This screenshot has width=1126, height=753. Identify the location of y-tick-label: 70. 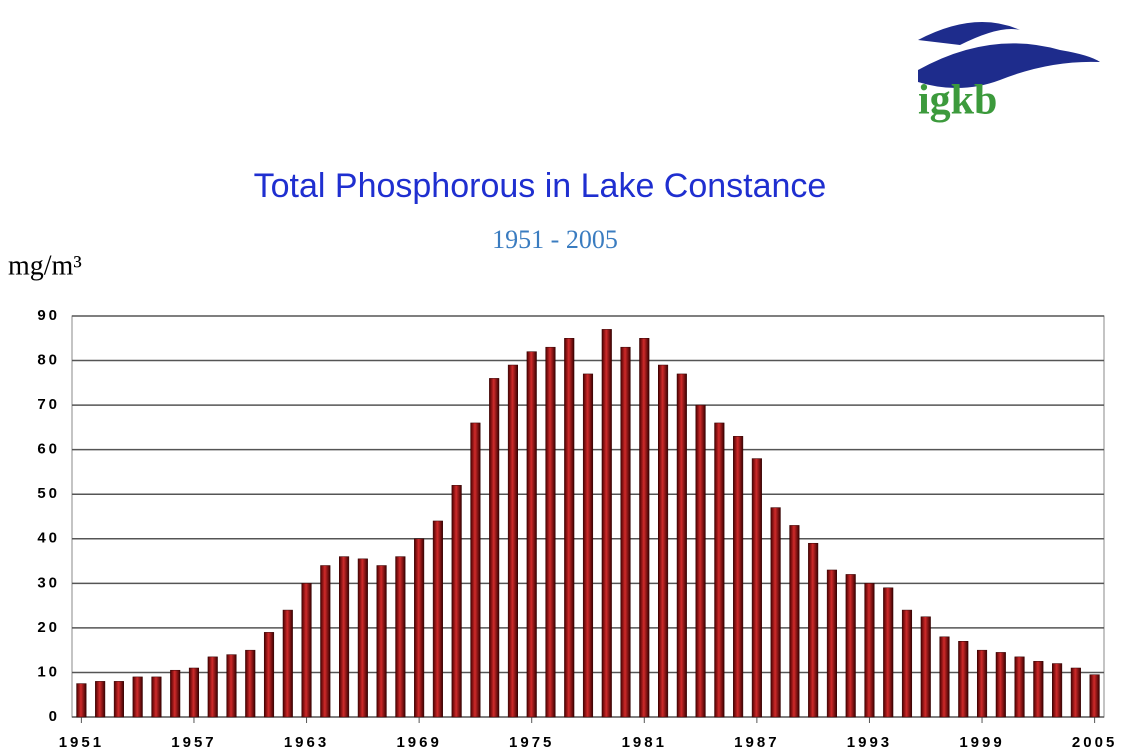
(48, 404).